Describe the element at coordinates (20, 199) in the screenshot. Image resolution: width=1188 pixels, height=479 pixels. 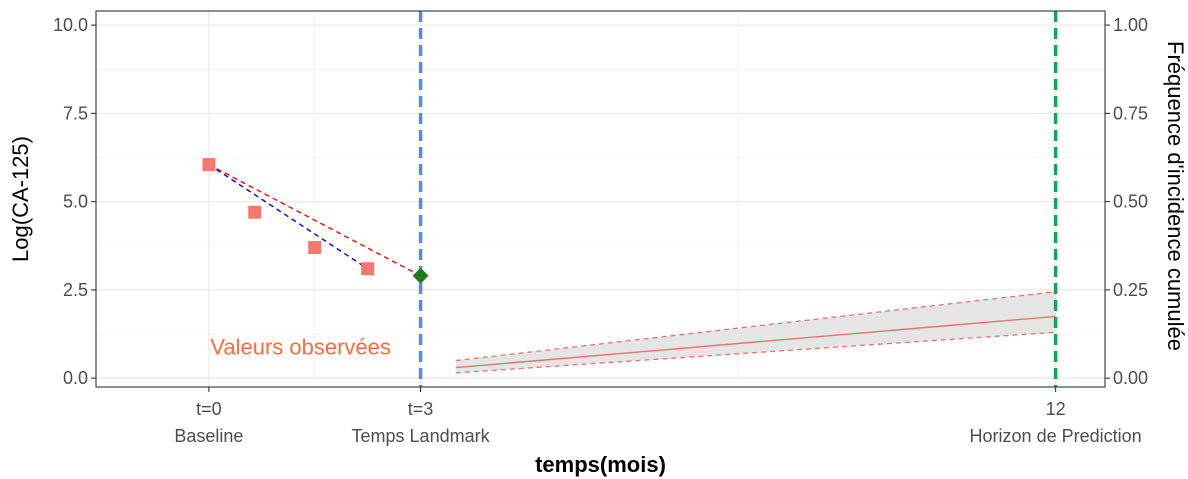
I see `y-axis-left-title: Log(CA-125)` at that location.